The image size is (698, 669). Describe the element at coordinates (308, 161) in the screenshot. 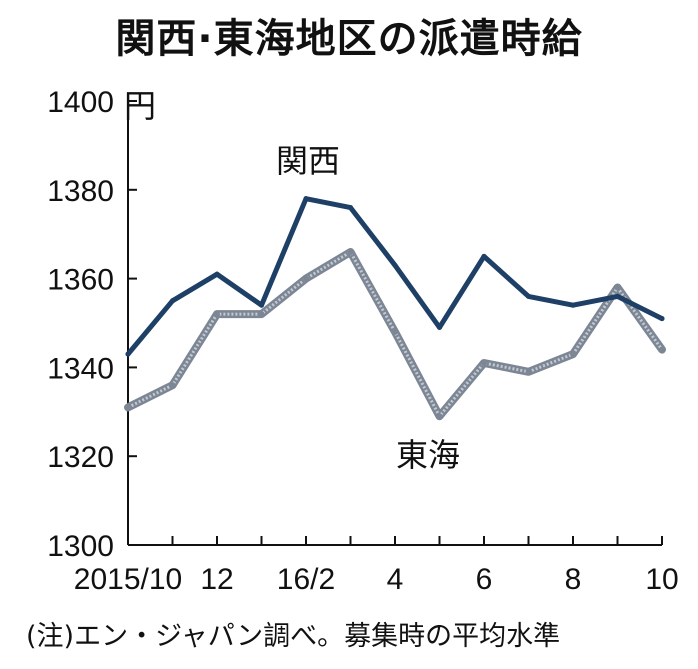

I see `series-label-kansai: 関西` at that location.